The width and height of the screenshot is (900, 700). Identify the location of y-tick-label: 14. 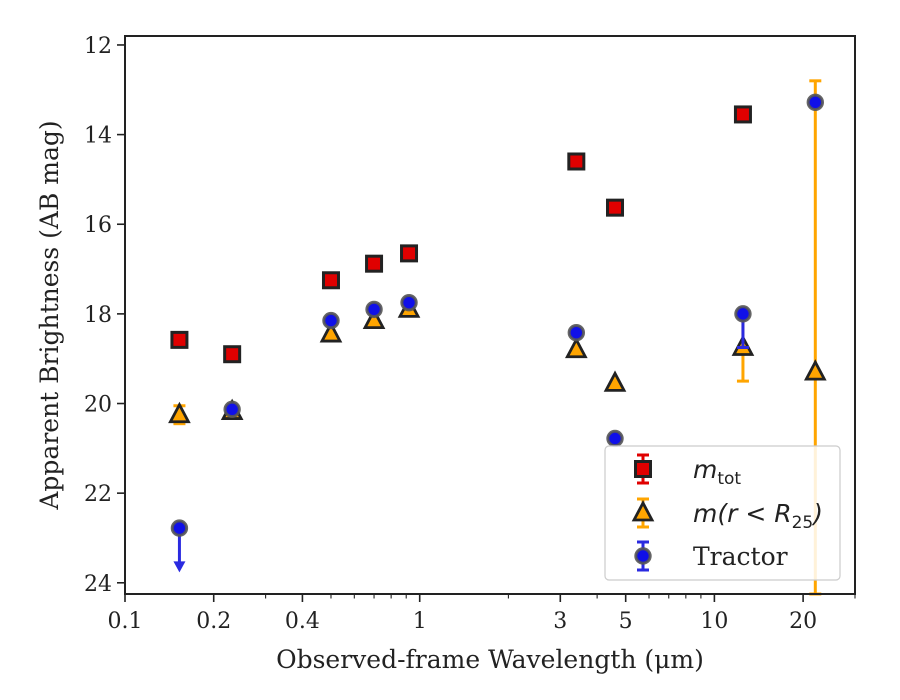
(98, 136).